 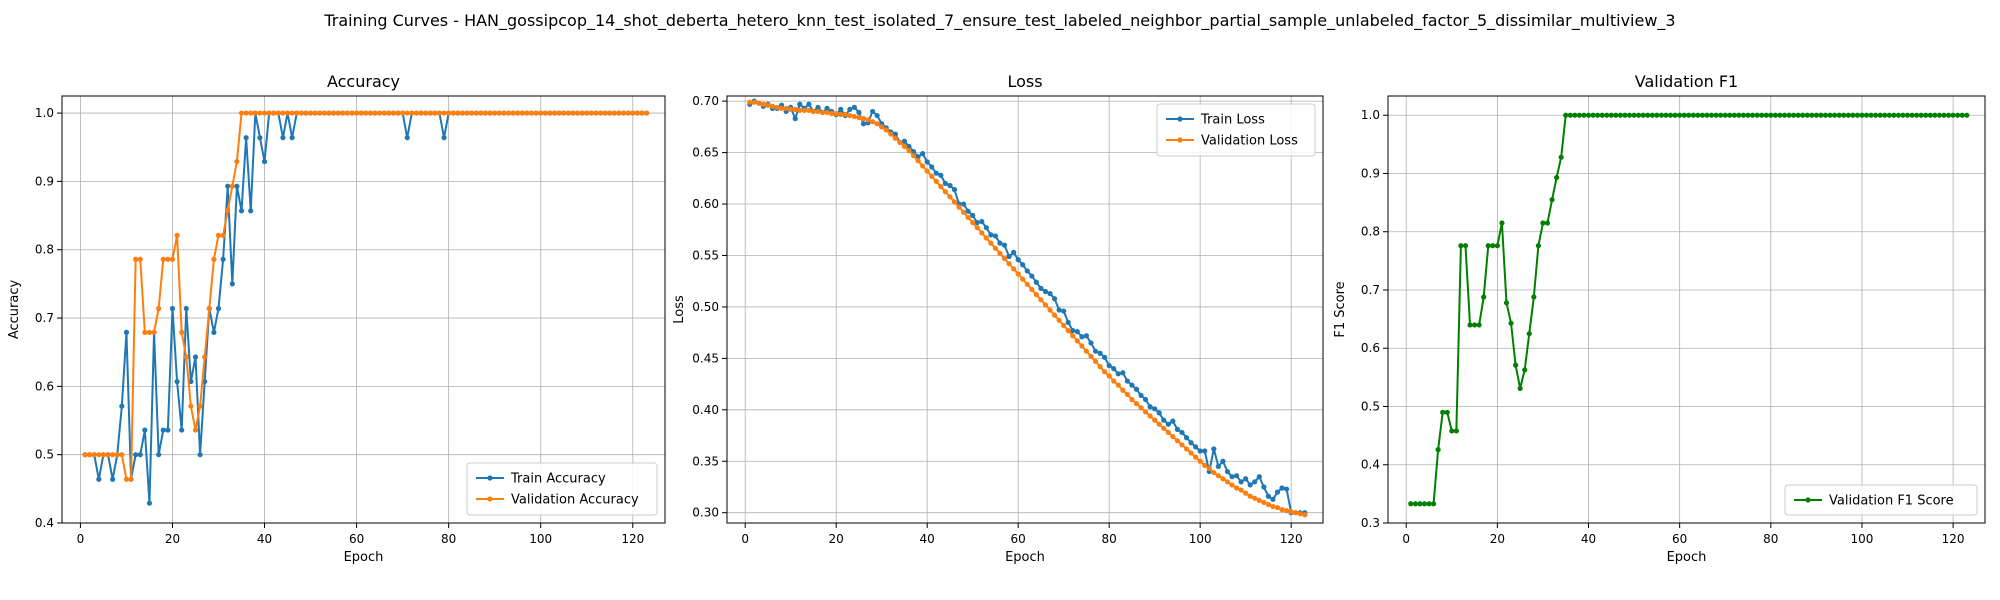 What do you see at coordinates (363, 81) in the screenshot?
I see `accuracy-title: Accuracy` at bounding box center [363, 81].